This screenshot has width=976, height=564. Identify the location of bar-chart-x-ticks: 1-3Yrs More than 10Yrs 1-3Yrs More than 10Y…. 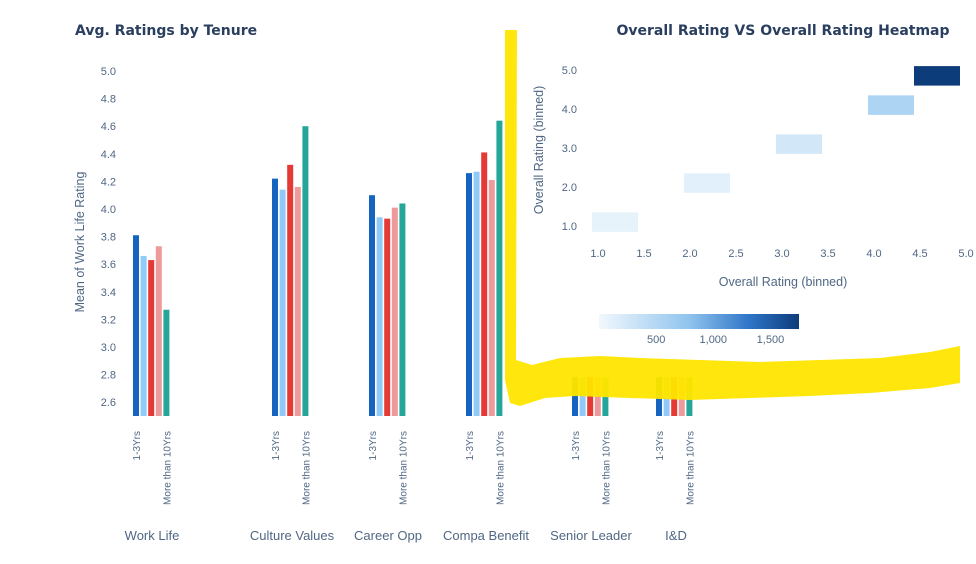
(414, 468).